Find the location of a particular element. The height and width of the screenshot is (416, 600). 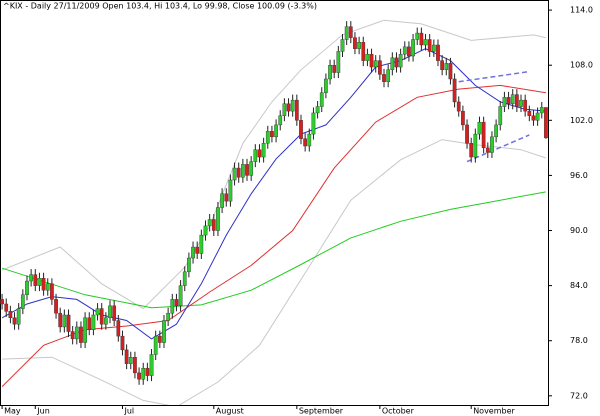

x-tick-label: Jun is located at coordinates (43, 411).